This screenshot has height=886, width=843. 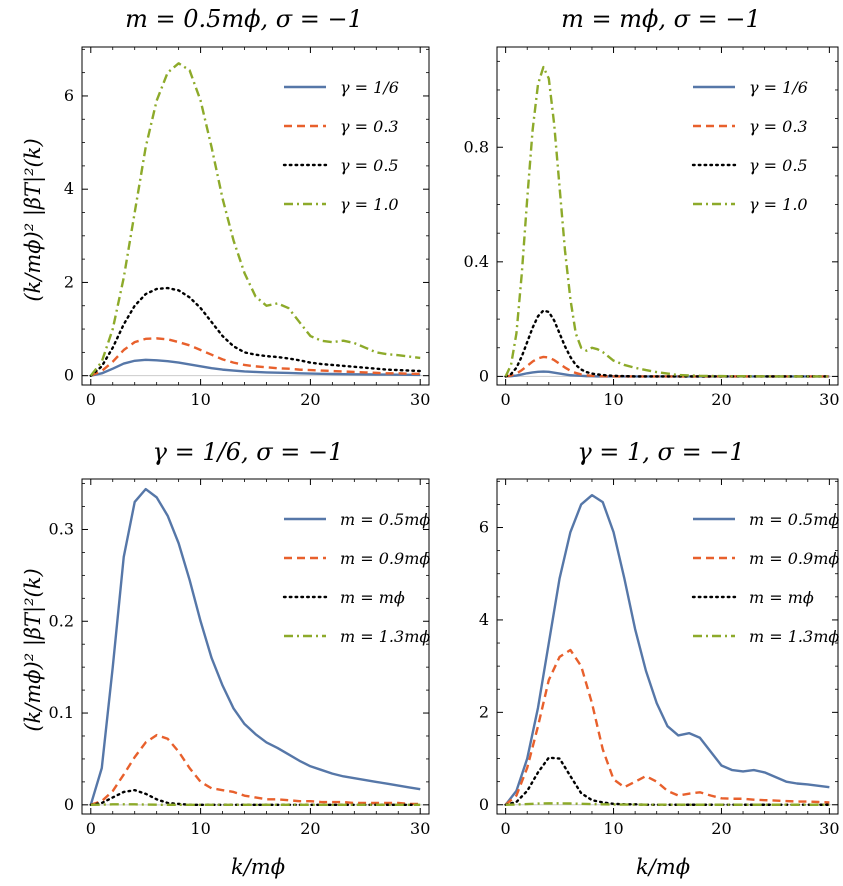 I want to click on panel-4-title: γ = 1, σ = −1, so click(x=660, y=452).